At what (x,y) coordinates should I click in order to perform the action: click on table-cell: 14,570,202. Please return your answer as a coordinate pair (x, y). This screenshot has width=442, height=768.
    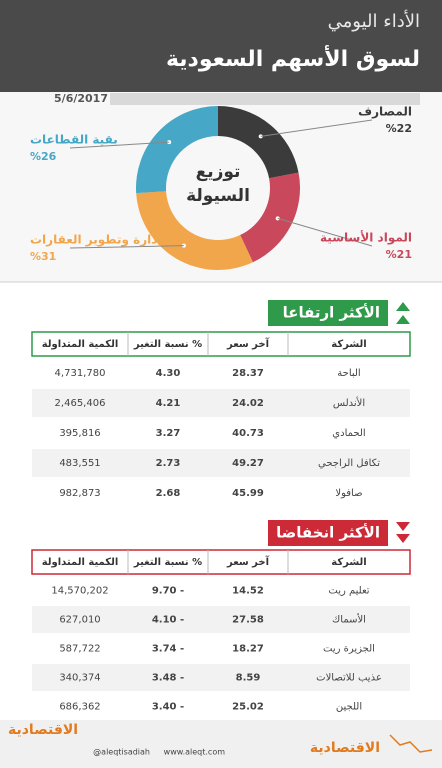
    Looking at the image, I should click on (79, 591).